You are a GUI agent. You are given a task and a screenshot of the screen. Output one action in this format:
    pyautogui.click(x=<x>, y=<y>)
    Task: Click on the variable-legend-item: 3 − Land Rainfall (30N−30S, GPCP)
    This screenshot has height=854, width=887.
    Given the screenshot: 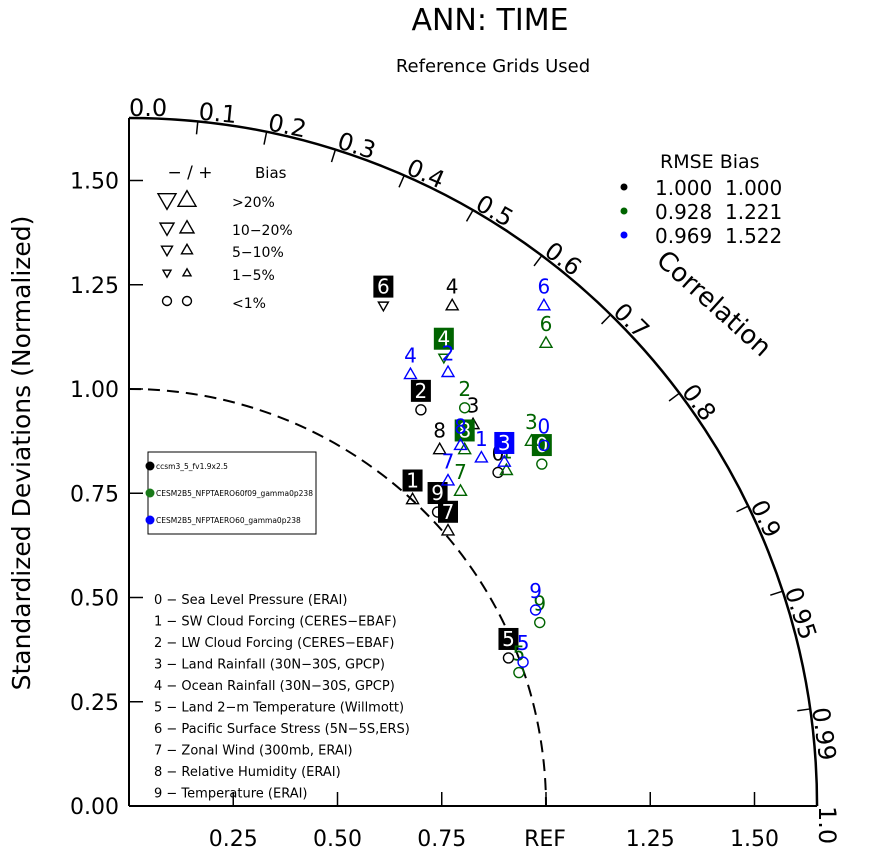 What is the action you would take?
    pyautogui.click(x=269, y=665)
    